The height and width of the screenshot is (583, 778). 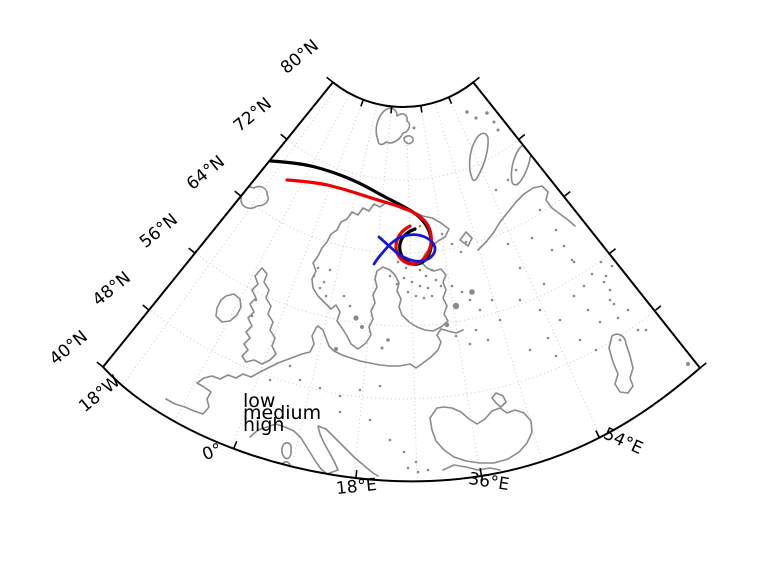 What do you see at coordinates (314, 370) in the screenshot?
I see `coastline-continent-northwest` at bounding box center [314, 370].